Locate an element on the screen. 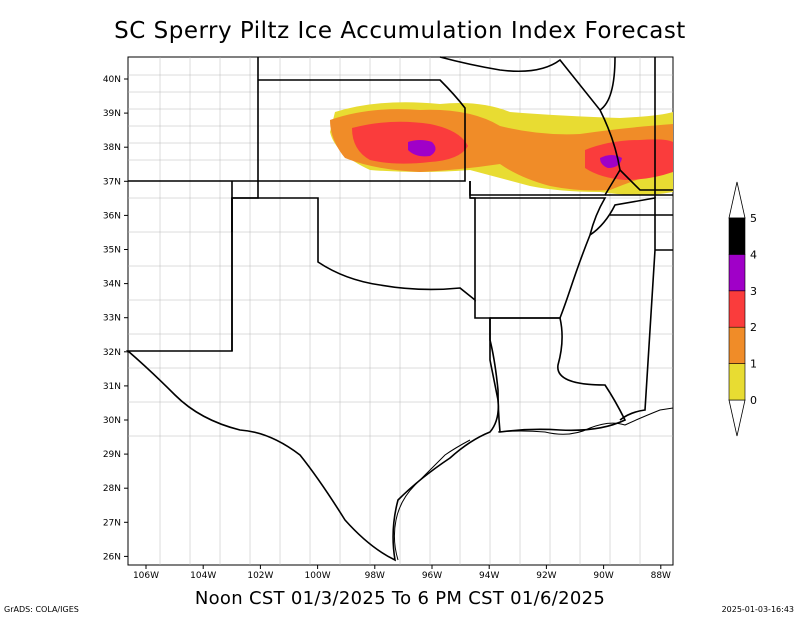 This screenshot has height=618, width=800. lon-tick-label: 104W is located at coordinates (203, 576).